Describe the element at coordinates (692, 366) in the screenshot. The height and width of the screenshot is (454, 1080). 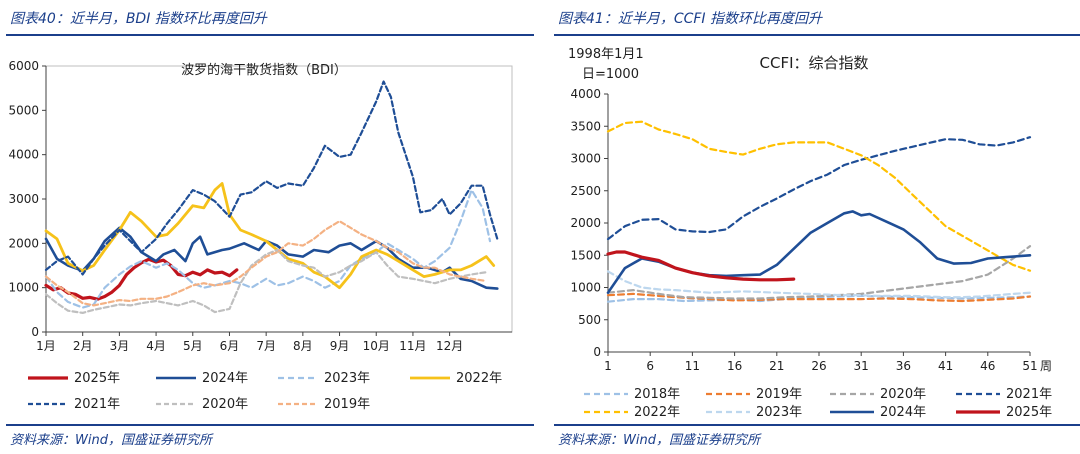
I see `x-tick-label: 11` at that location.